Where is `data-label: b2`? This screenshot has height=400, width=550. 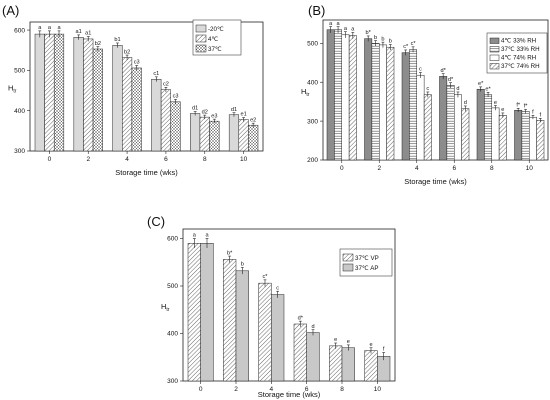 data-label: b2 is located at coordinates (127, 52).